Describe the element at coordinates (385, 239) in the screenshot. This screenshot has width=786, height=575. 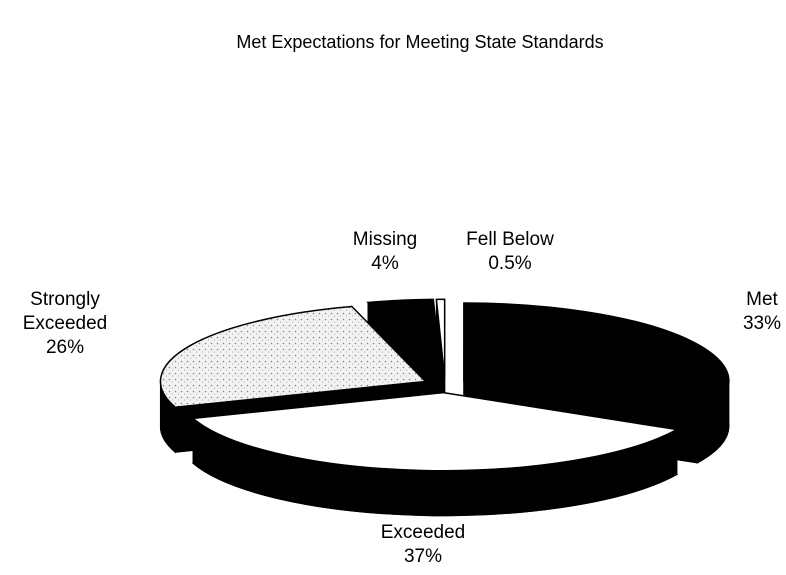
I see `slice-label: Missing` at that location.